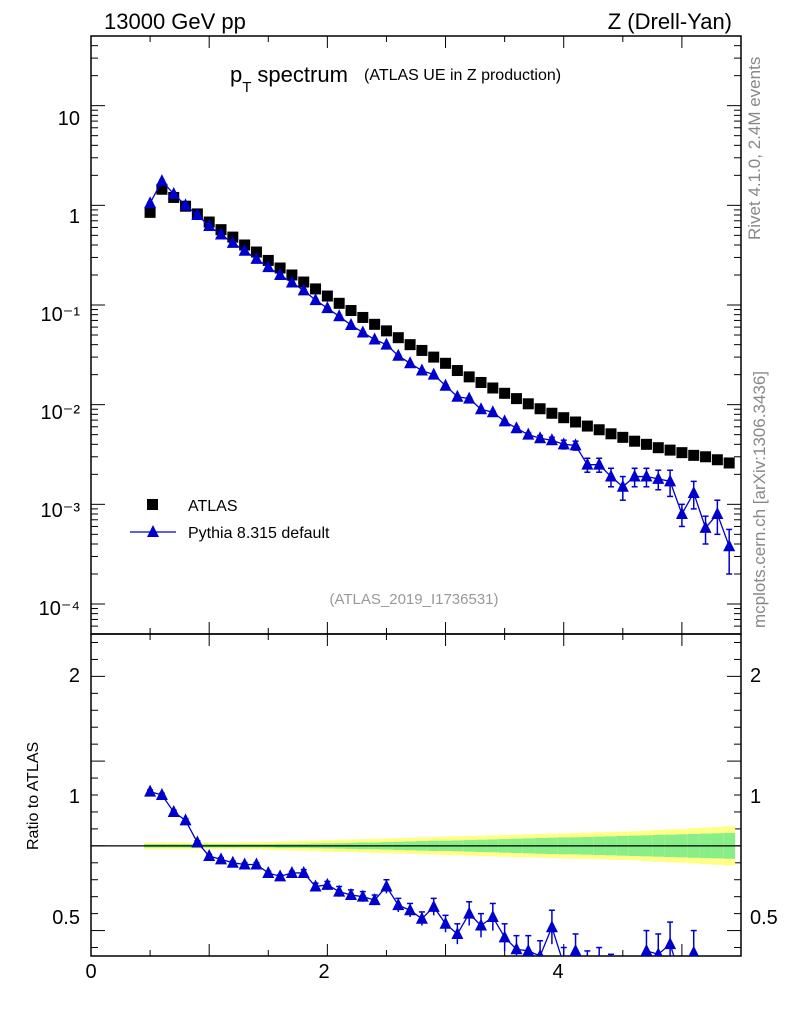  I want to click on ratio-tick-label-right-1: 1, so click(755, 797).